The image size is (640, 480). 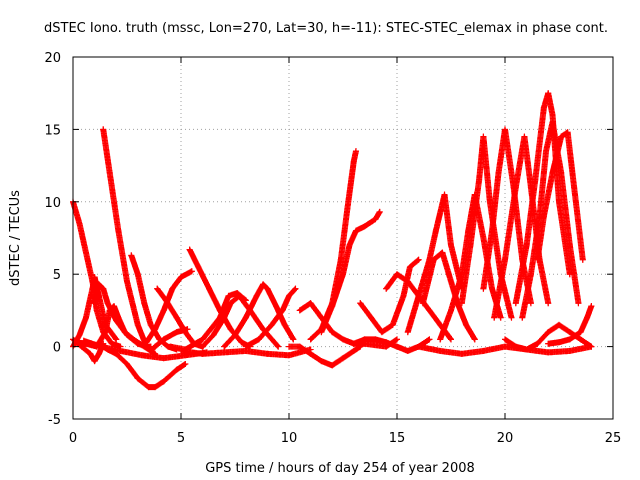 What do you see at coordinates (505, 438) in the screenshot?
I see `x-tick-label: 20` at bounding box center [505, 438].